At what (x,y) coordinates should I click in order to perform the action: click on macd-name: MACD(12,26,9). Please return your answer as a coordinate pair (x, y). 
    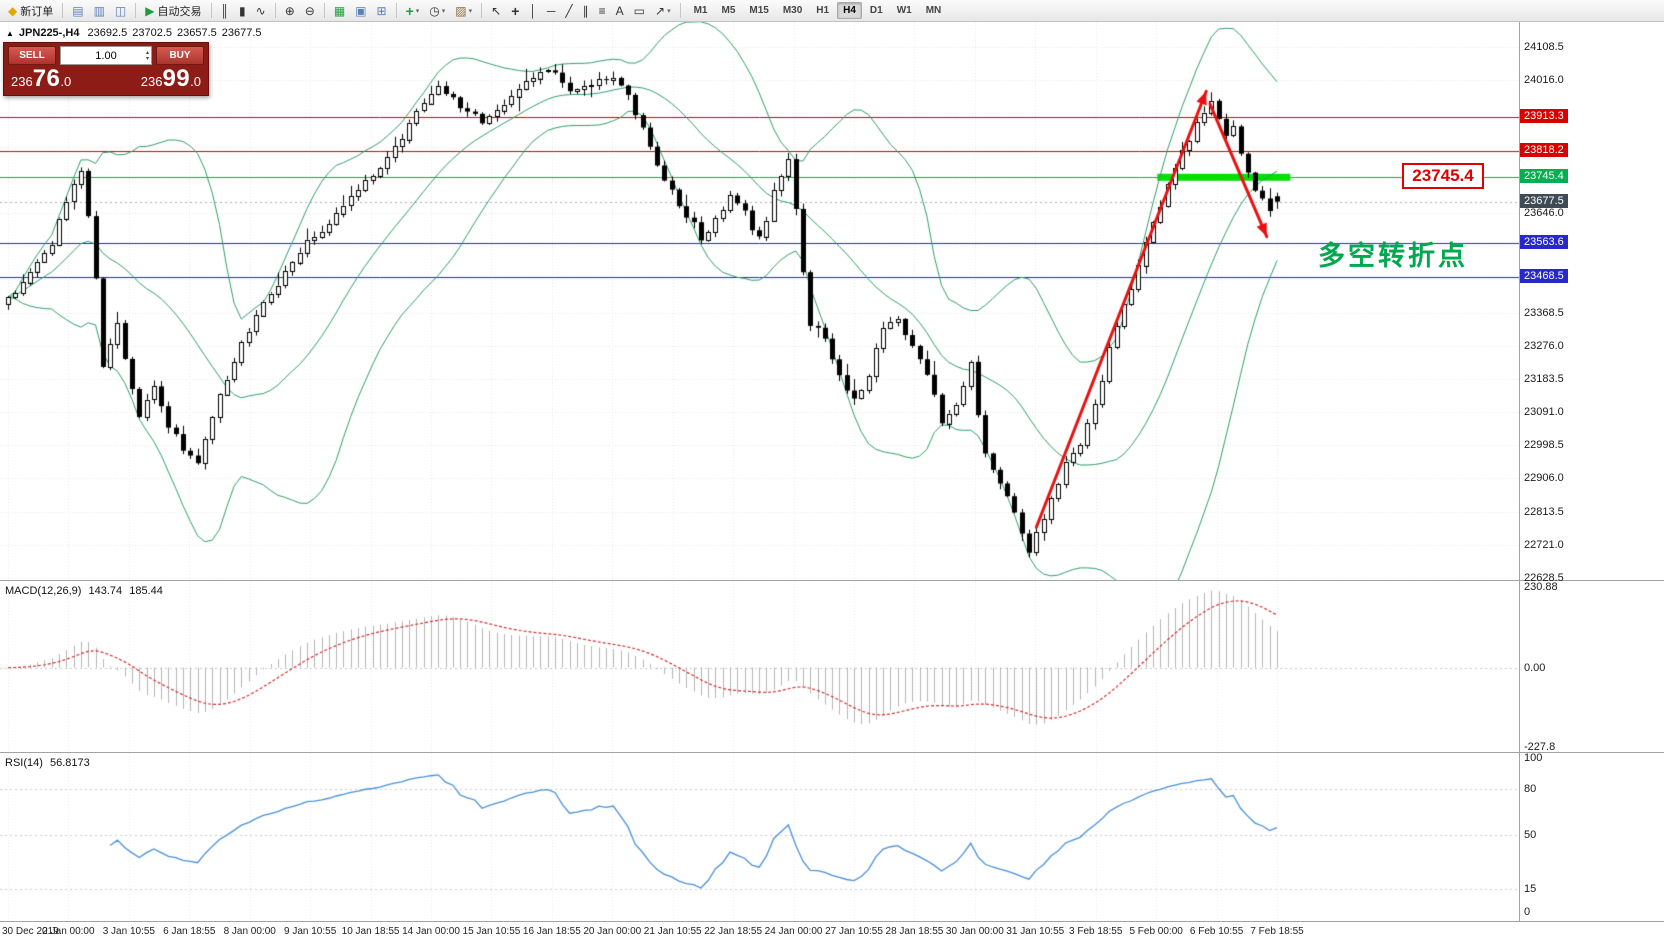
    Looking at the image, I should click on (43, 591).